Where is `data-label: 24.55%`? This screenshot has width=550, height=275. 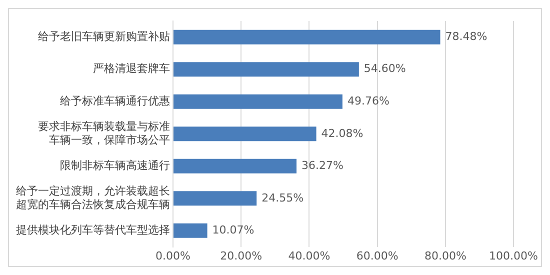
data-label: 24.55% is located at coordinates (283, 197).